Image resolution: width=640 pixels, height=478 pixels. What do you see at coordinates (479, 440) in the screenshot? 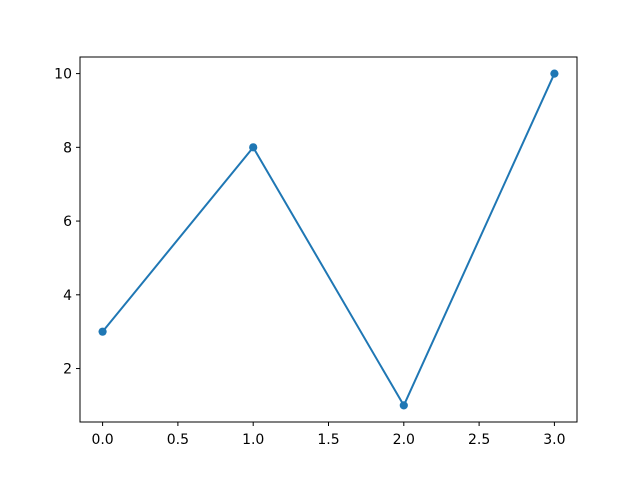
I see `x-tick-label: 2.5` at bounding box center [479, 440].